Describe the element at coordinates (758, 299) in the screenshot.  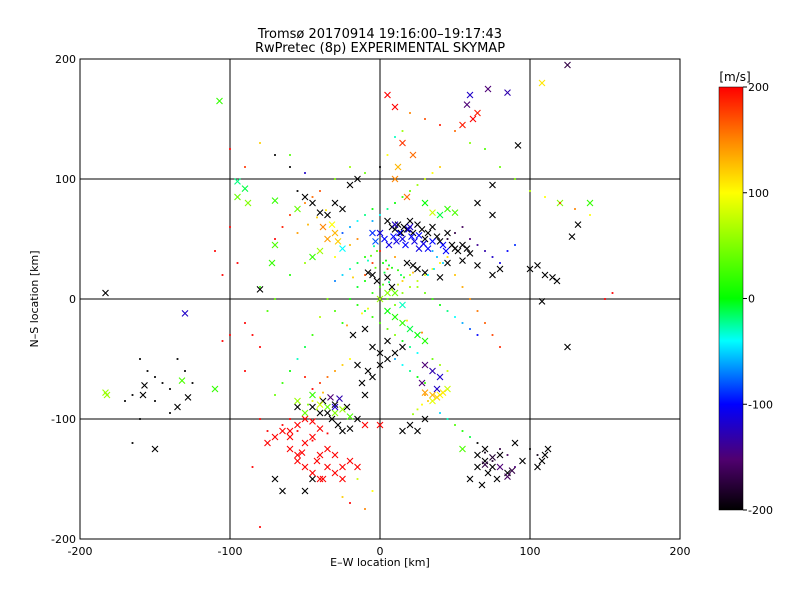
I see `colorbar-ticks: 200 100 0 -100 -200` at that location.